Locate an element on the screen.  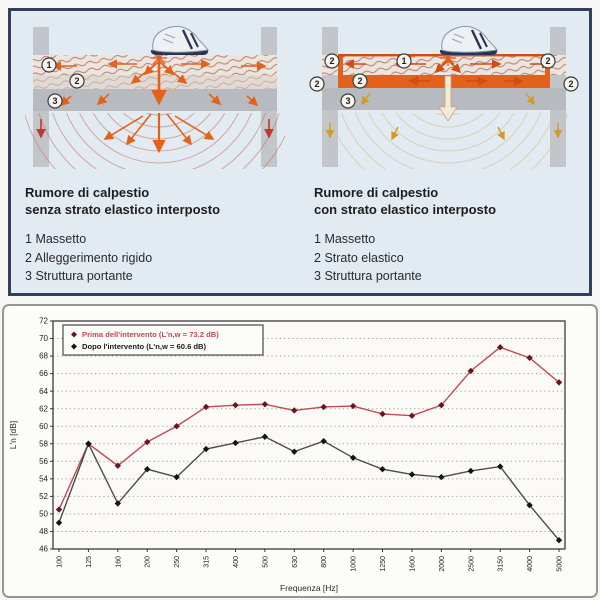
y-tick-label: 60 is located at coordinates (43, 426).